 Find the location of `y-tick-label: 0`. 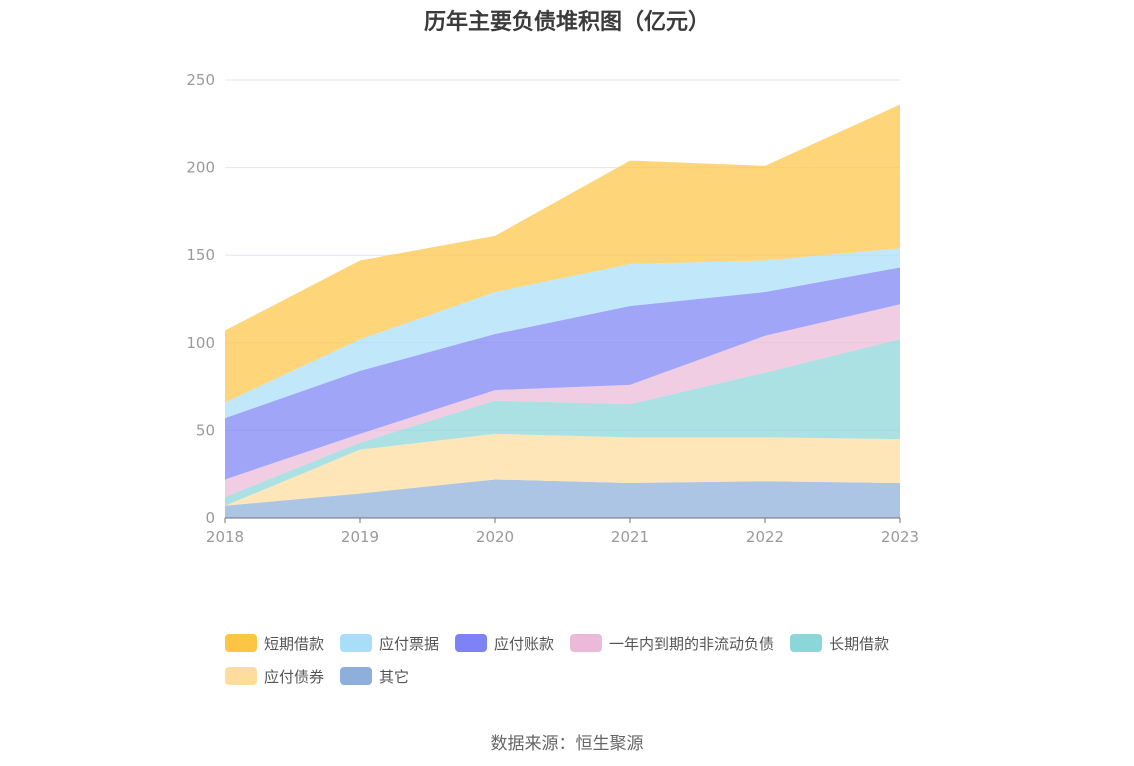

y-tick-label: 0 is located at coordinates (210, 518).